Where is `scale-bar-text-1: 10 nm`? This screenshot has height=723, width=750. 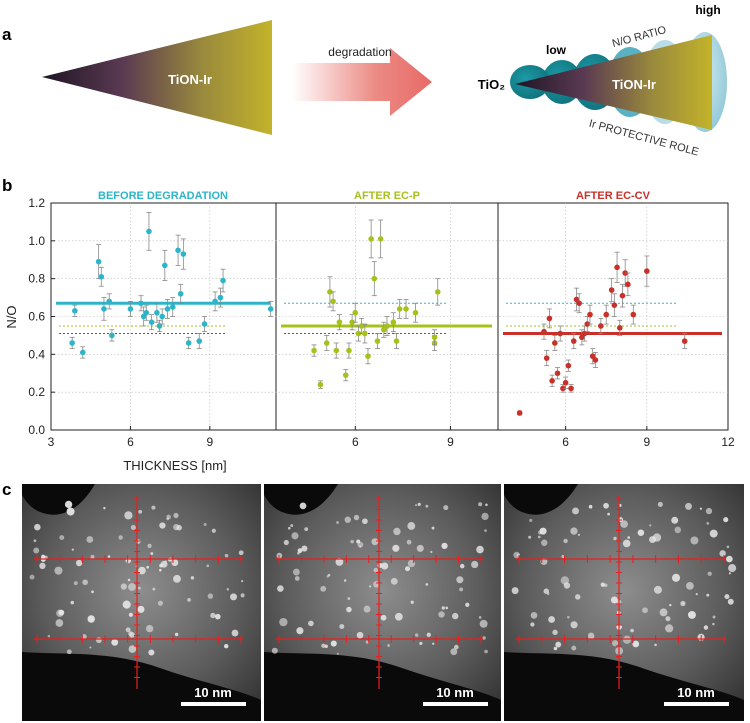 scale-bar-text-1: 10 nm is located at coordinates (213, 692).